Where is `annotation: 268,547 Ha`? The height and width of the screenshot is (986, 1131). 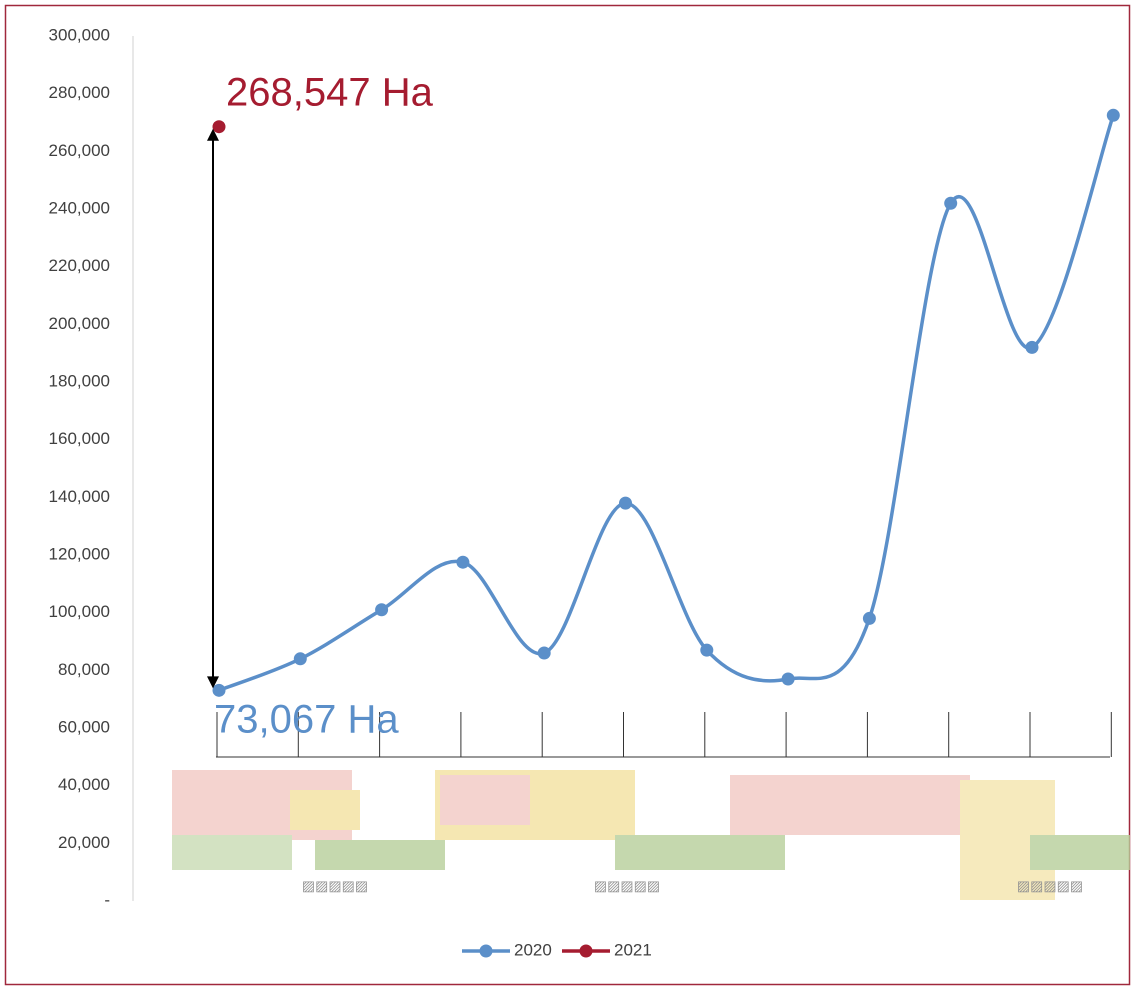 annotation: 268,547 Ha is located at coordinates (330, 93).